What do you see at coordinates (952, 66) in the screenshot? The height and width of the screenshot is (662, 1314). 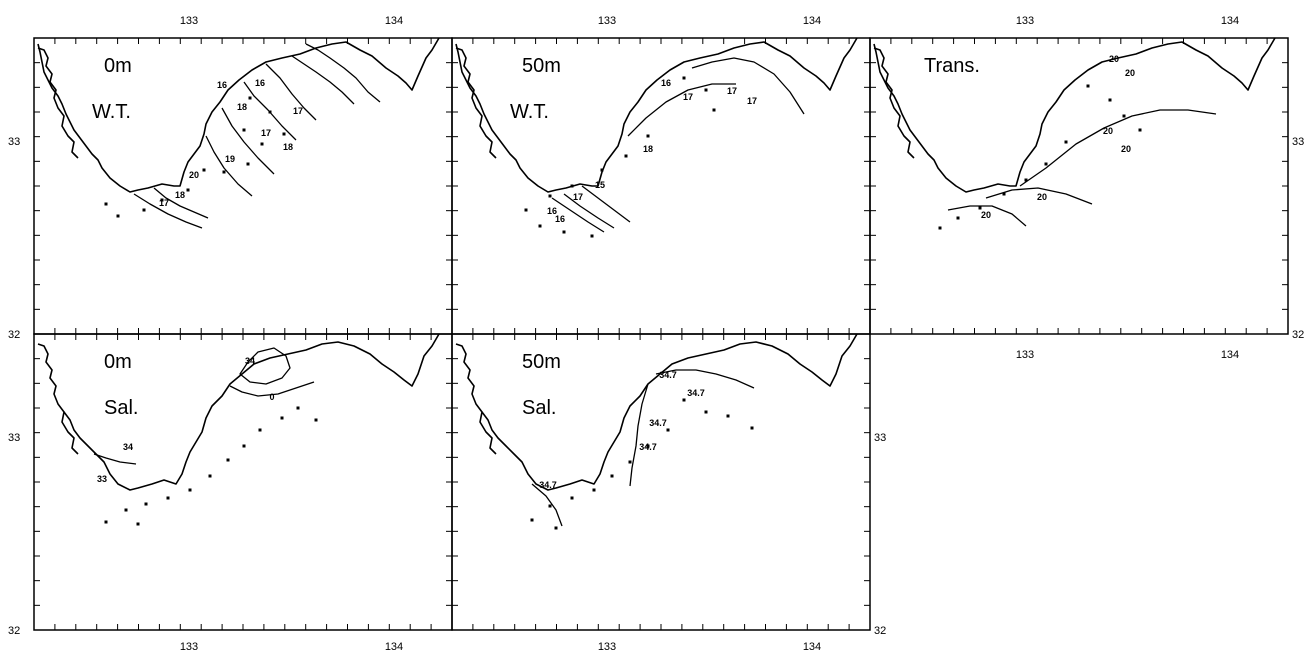 I see `panel-variable-label: Trans.` at bounding box center [952, 66].